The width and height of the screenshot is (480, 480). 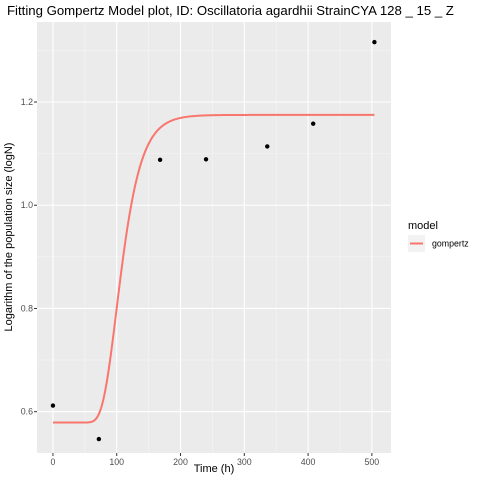 What do you see at coordinates (27, 205) in the screenshot?
I see `y-tick-label: 1.0` at bounding box center [27, 205].